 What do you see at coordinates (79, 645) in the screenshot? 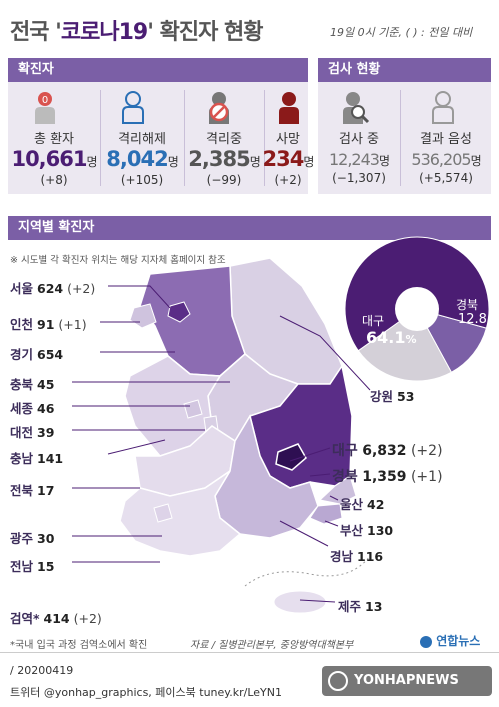
I see `footnote: *국내 입국 과정 검역소에서 확진` at bounding box center [79, 645].